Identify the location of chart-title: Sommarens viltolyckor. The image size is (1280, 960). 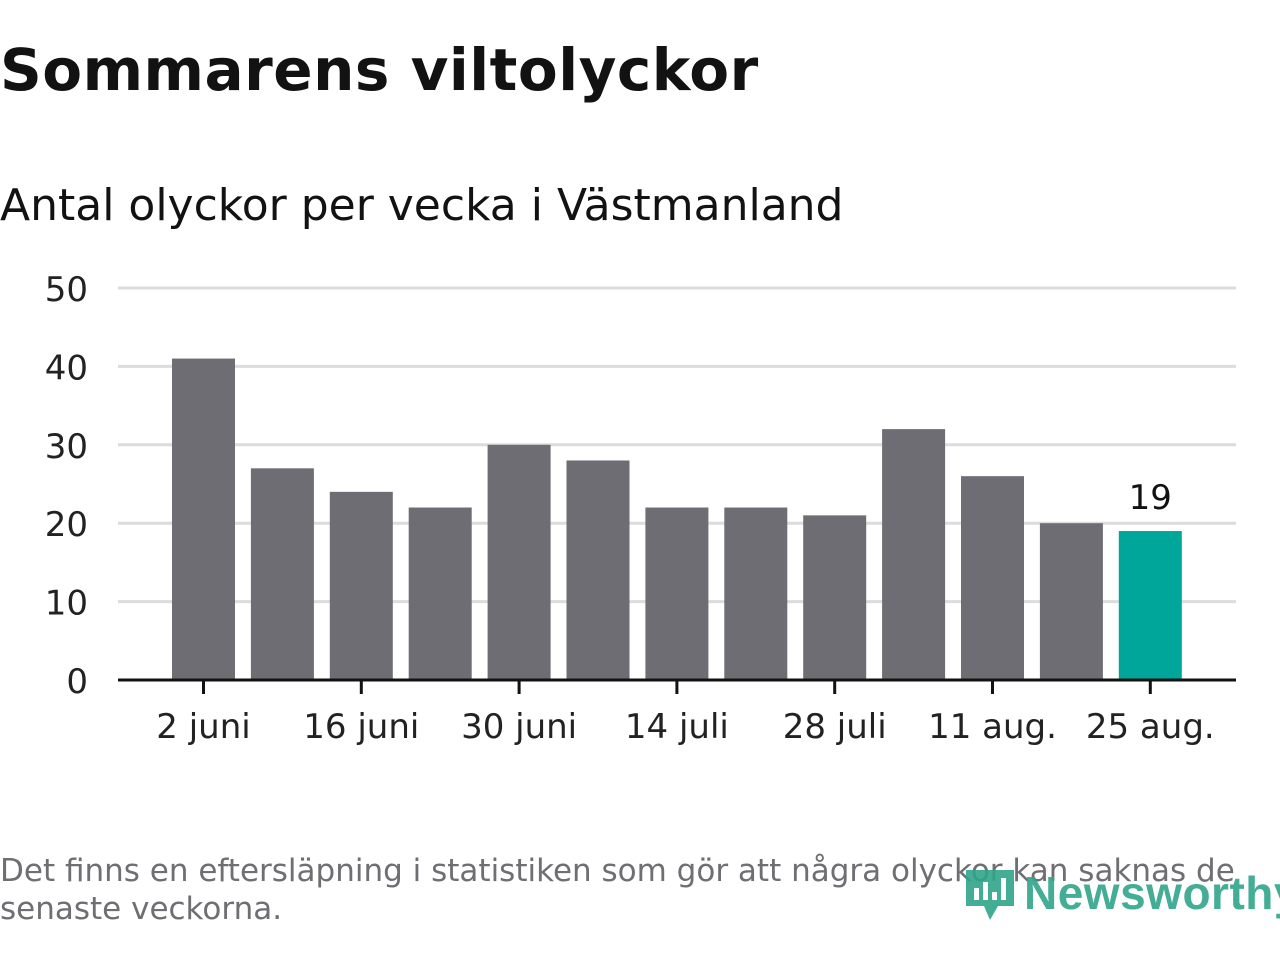
(379, 70).